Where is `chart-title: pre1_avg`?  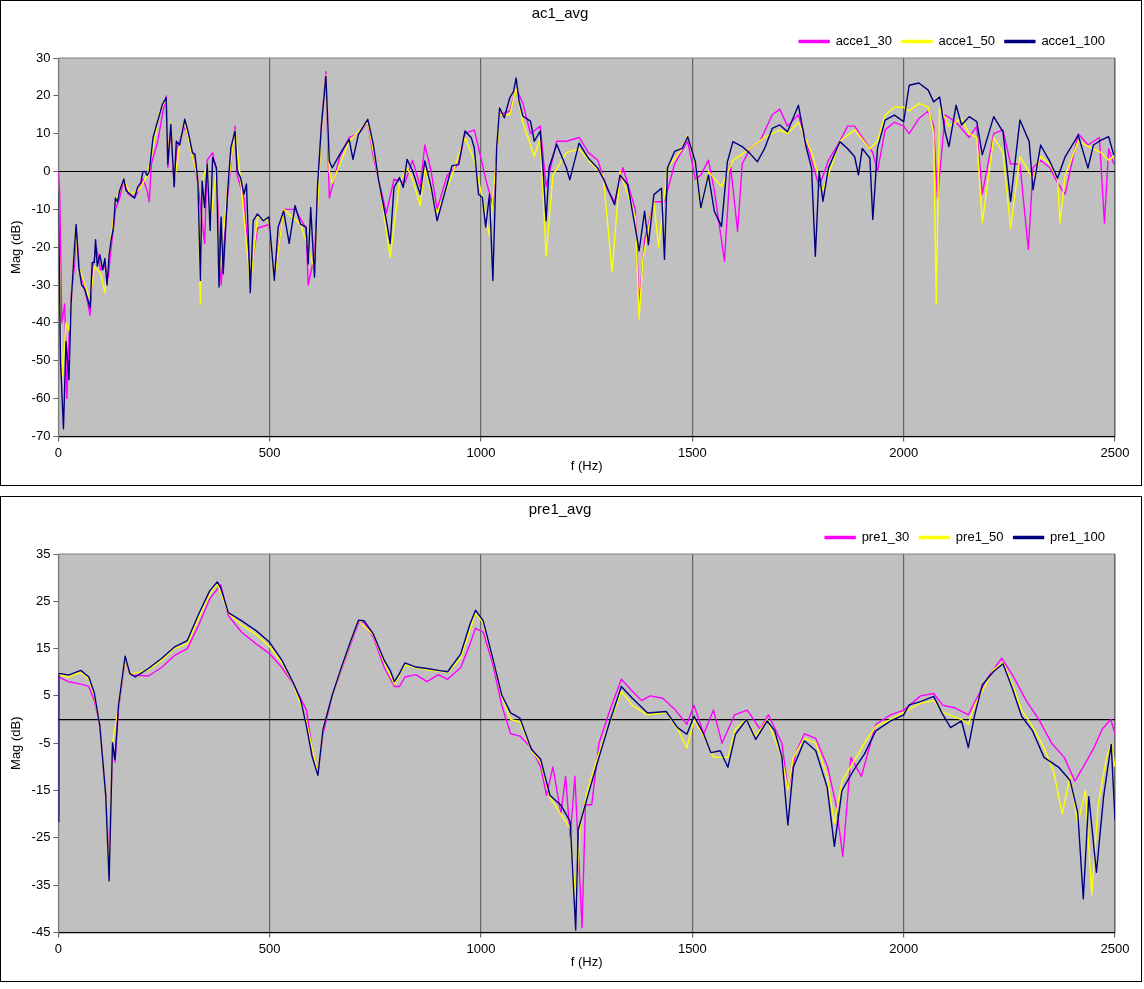 chart-title: pre1_avg is located at coordinates (560, 509).